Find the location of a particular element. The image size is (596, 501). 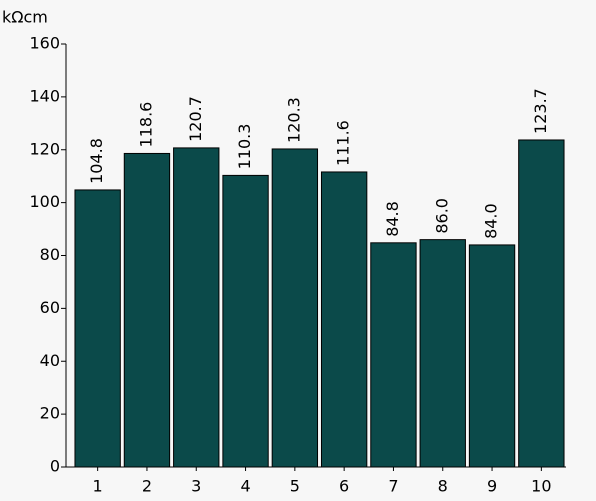

y-tick-label: 100 is located at coordinates (44, 201).